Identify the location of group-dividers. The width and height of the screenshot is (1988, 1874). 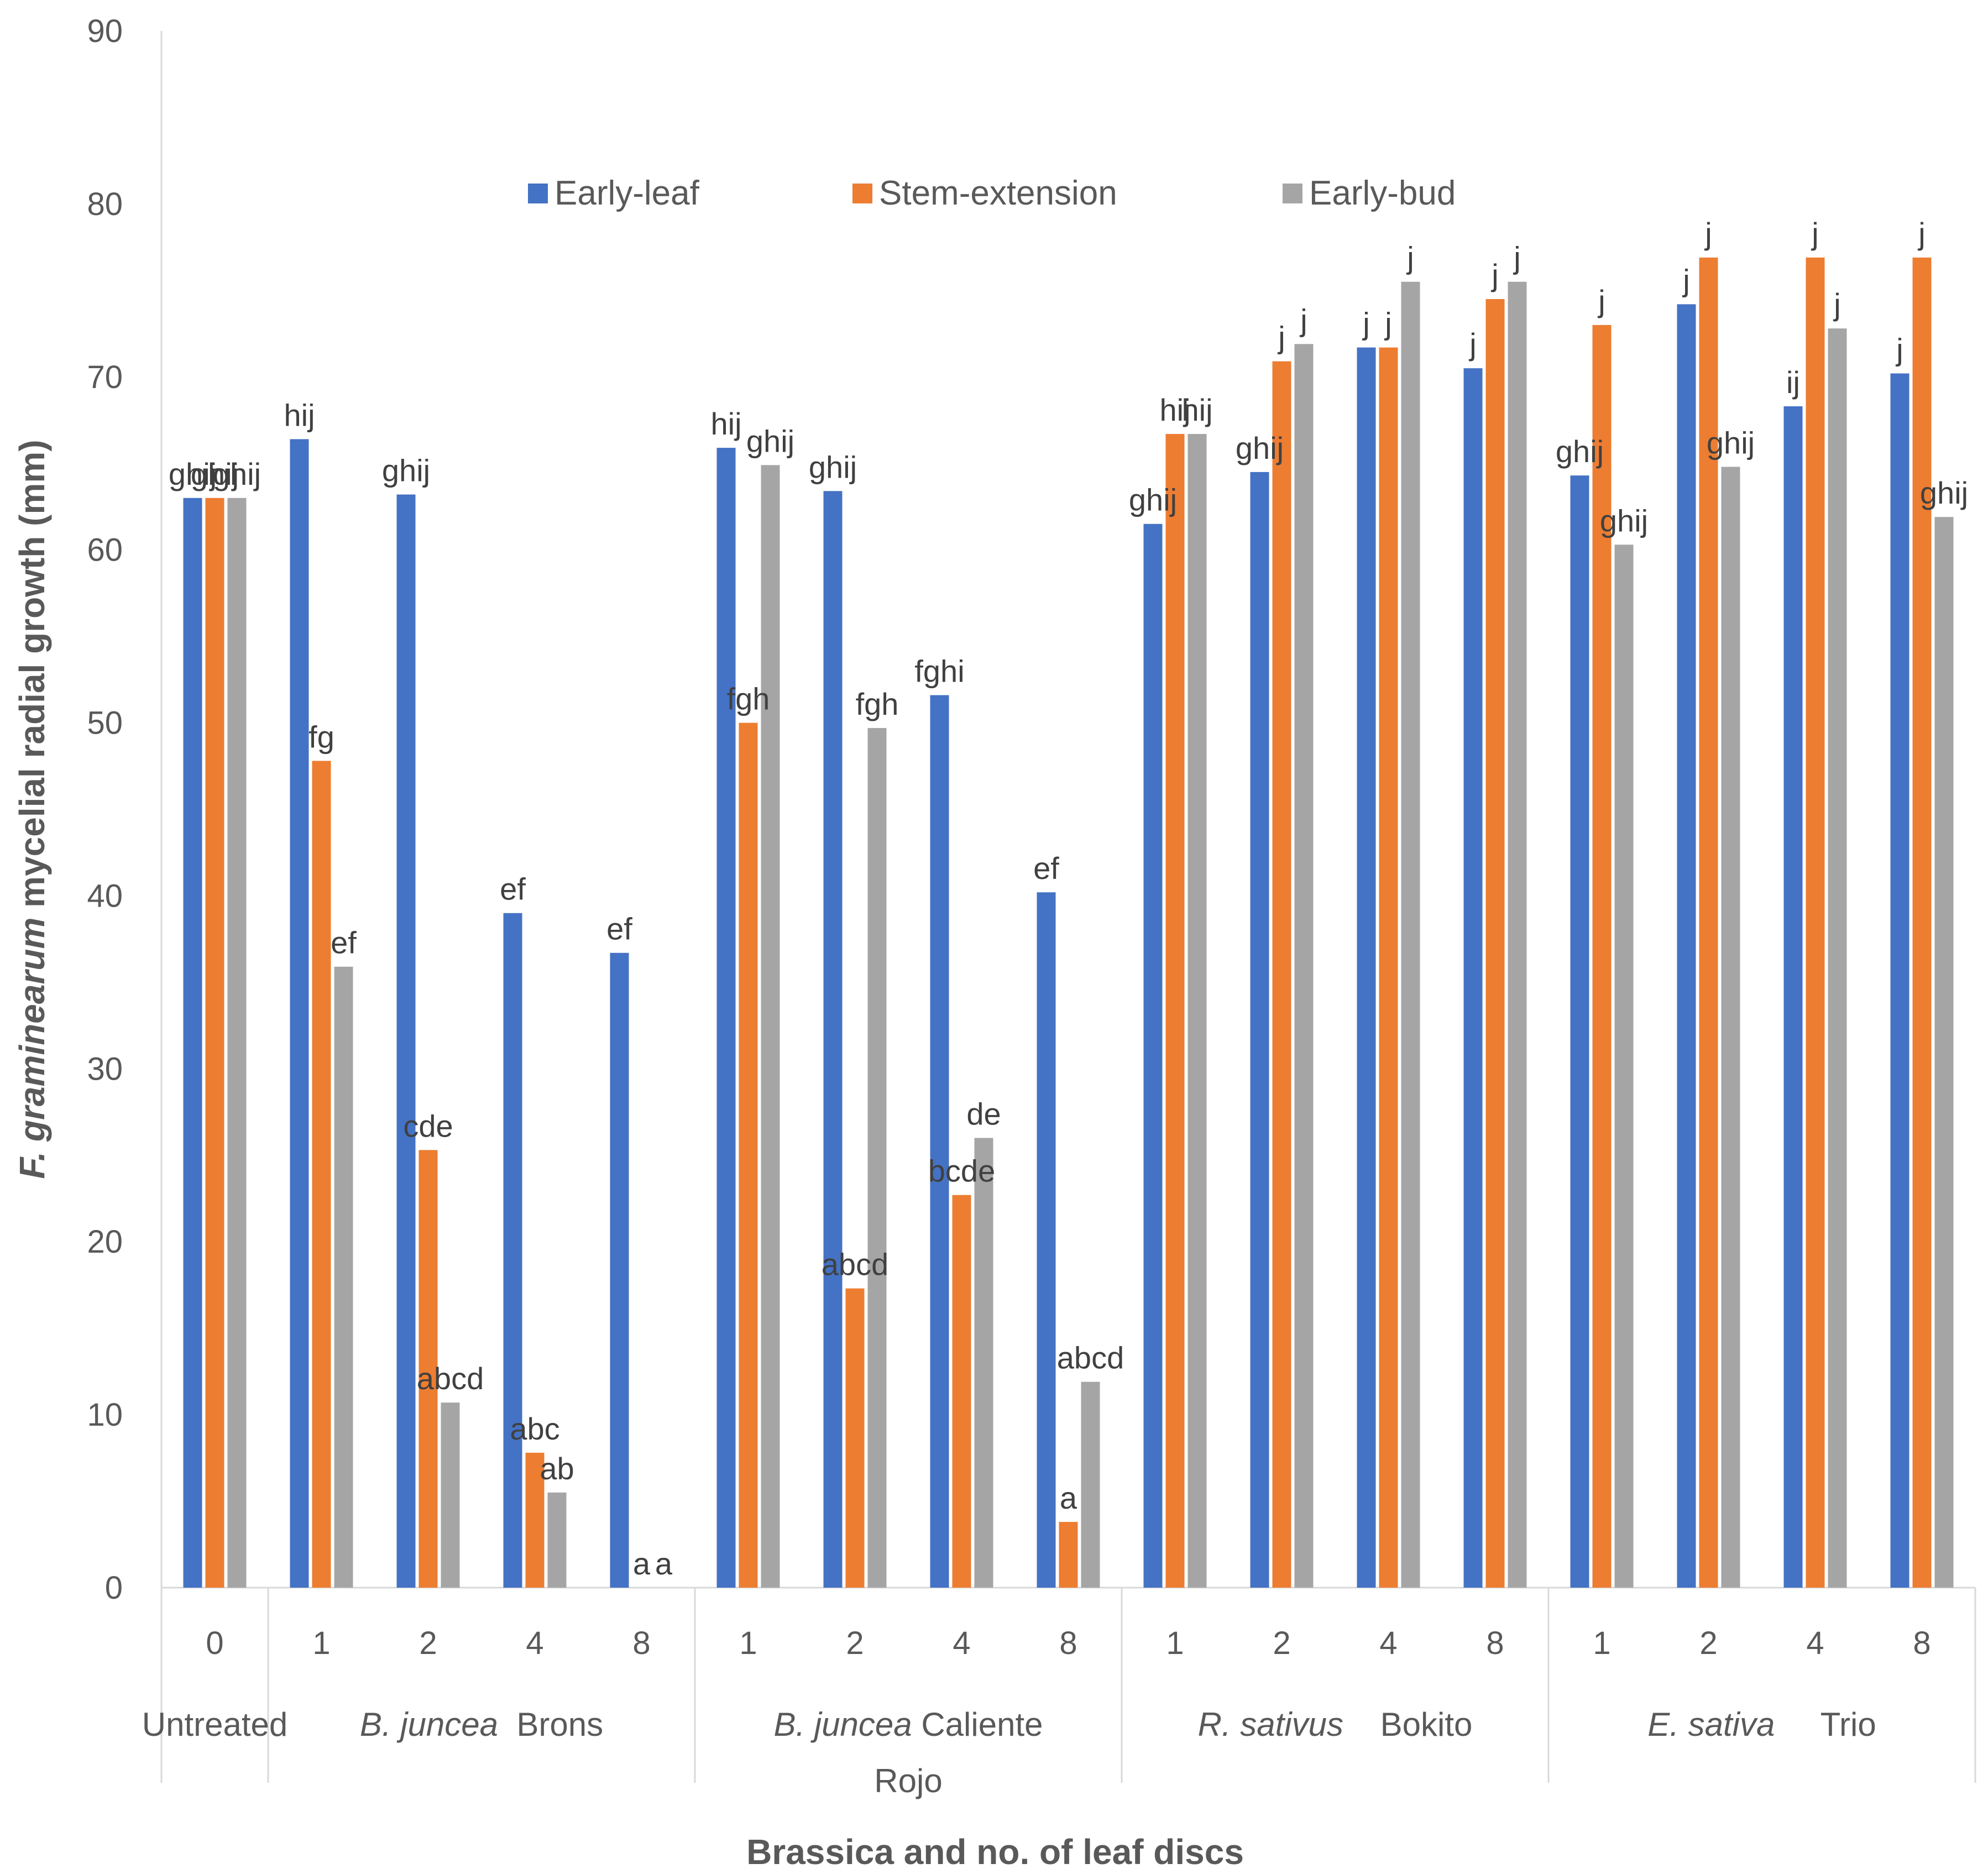
(1121, 1685).